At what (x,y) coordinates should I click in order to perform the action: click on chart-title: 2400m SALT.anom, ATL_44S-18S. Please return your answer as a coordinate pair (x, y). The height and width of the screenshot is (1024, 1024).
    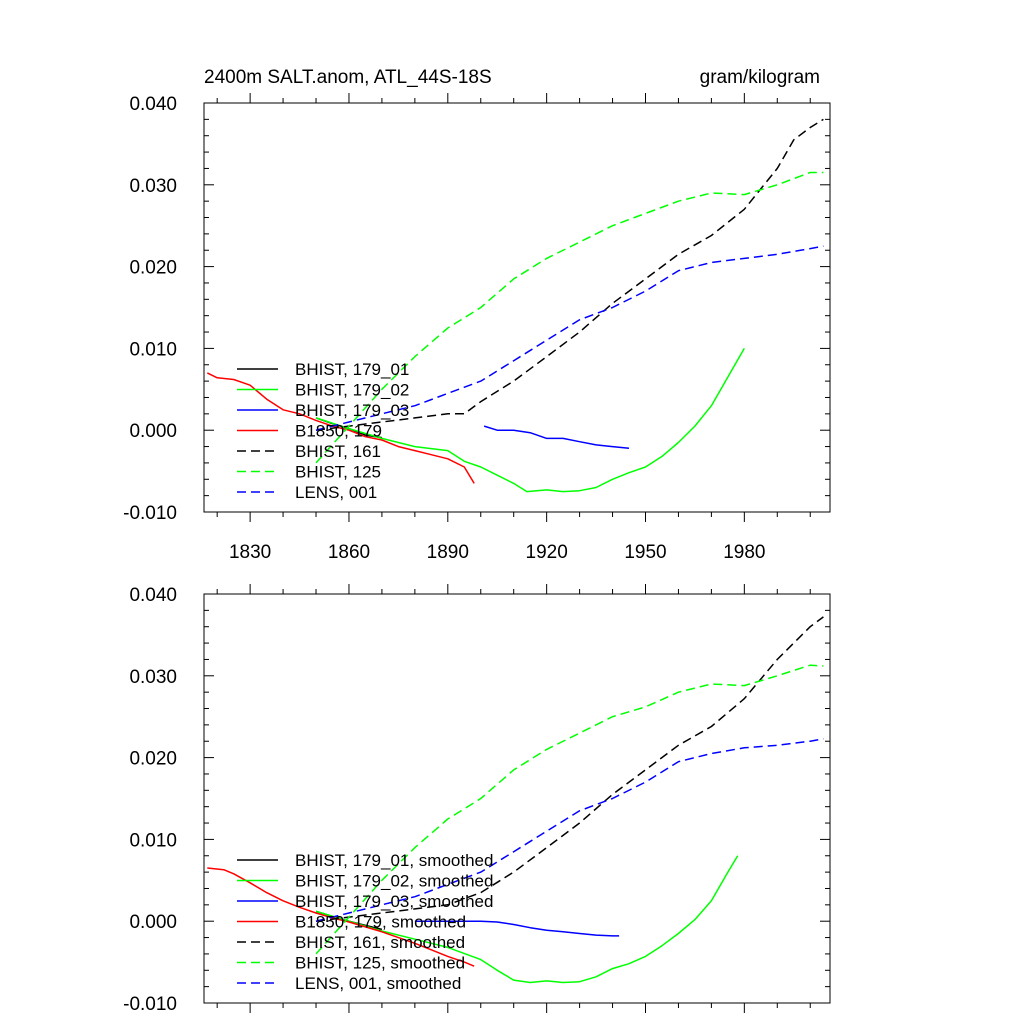
    Looking at the image, I should click on (348, 77).